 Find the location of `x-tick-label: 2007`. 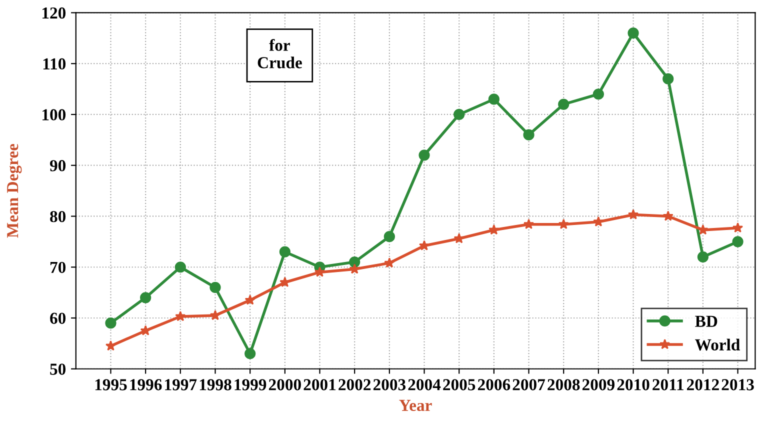

x-tick-label: 2007 is located at coordinates (529, 384).